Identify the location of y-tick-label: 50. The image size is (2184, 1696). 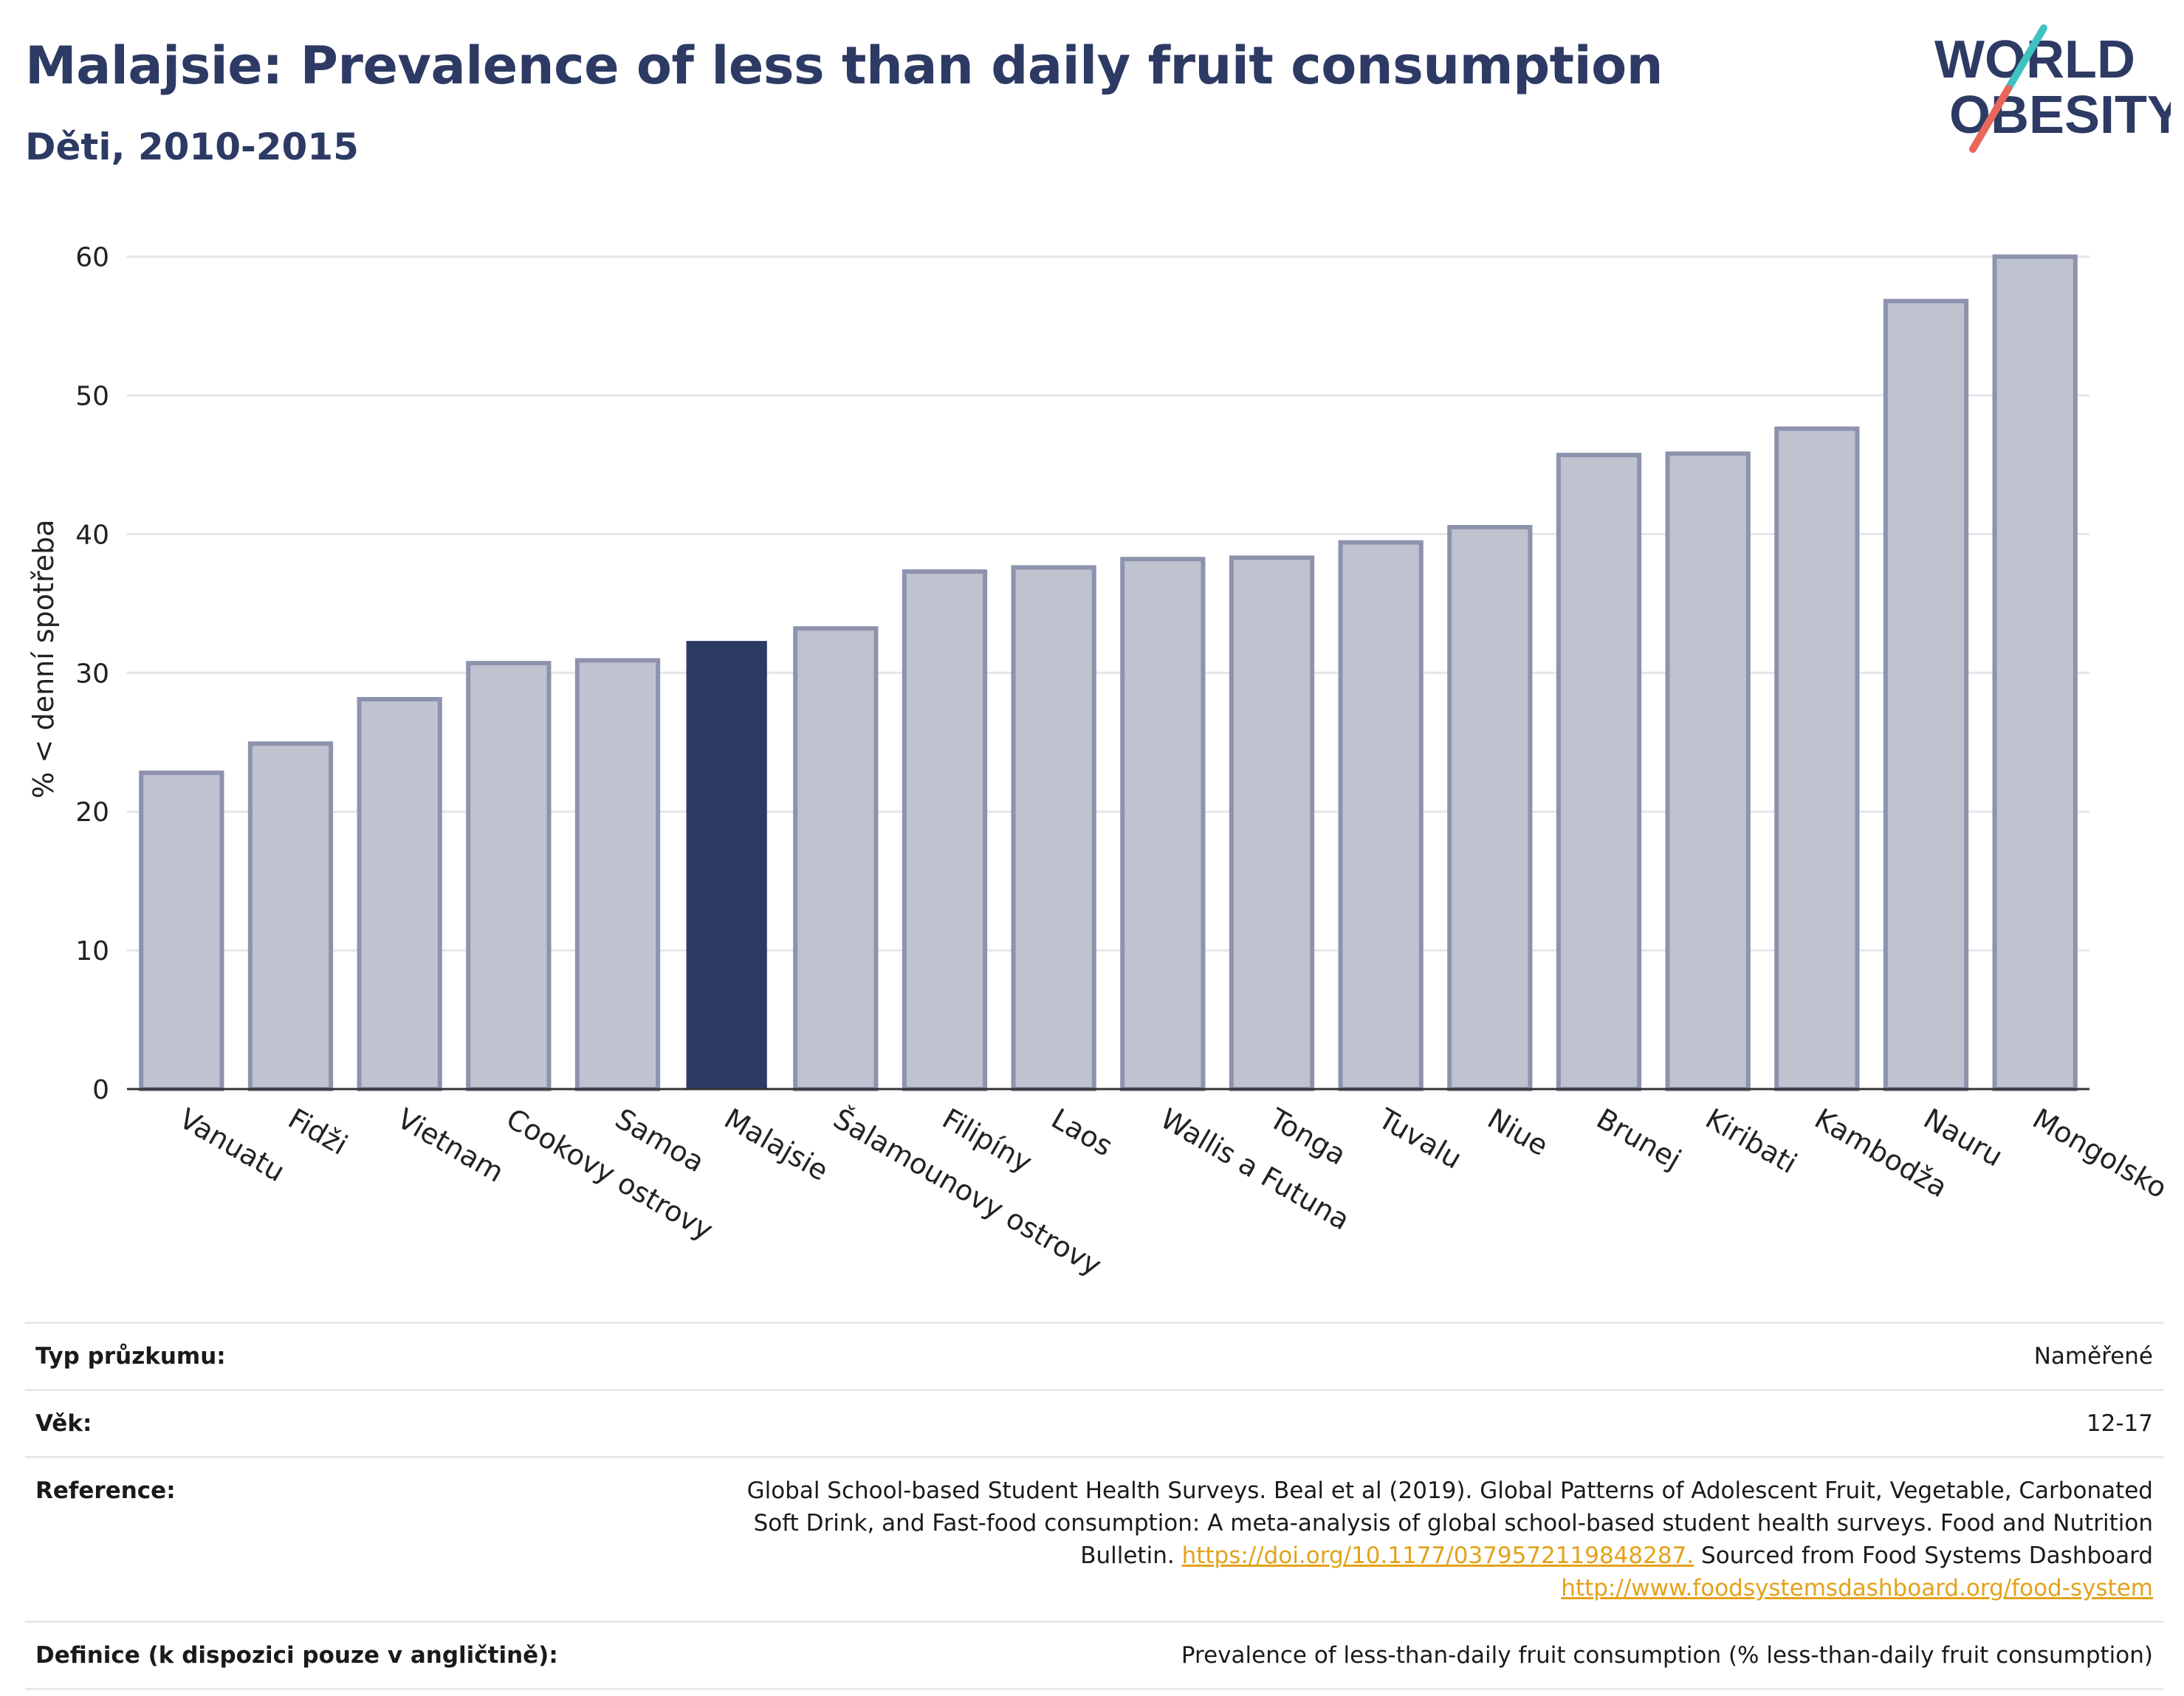
(92, 396).